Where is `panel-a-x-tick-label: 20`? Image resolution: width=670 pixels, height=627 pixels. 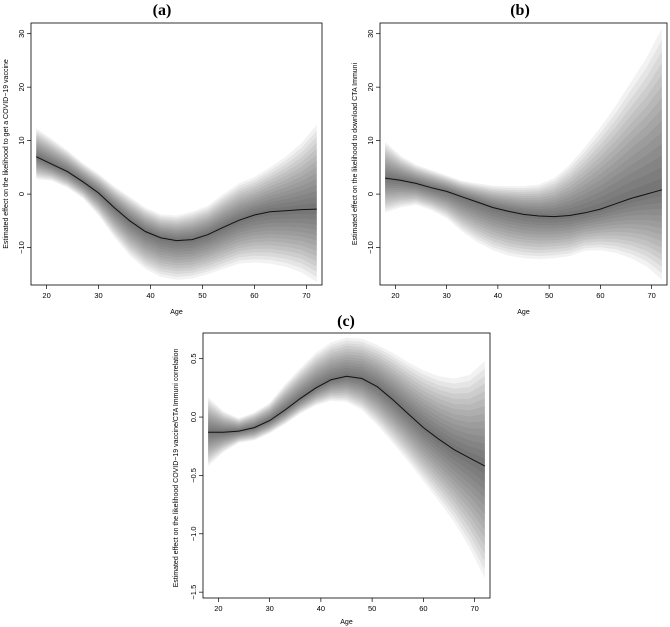
panel-a-x-tick-label: 20 is located at coordinates (46, 295).